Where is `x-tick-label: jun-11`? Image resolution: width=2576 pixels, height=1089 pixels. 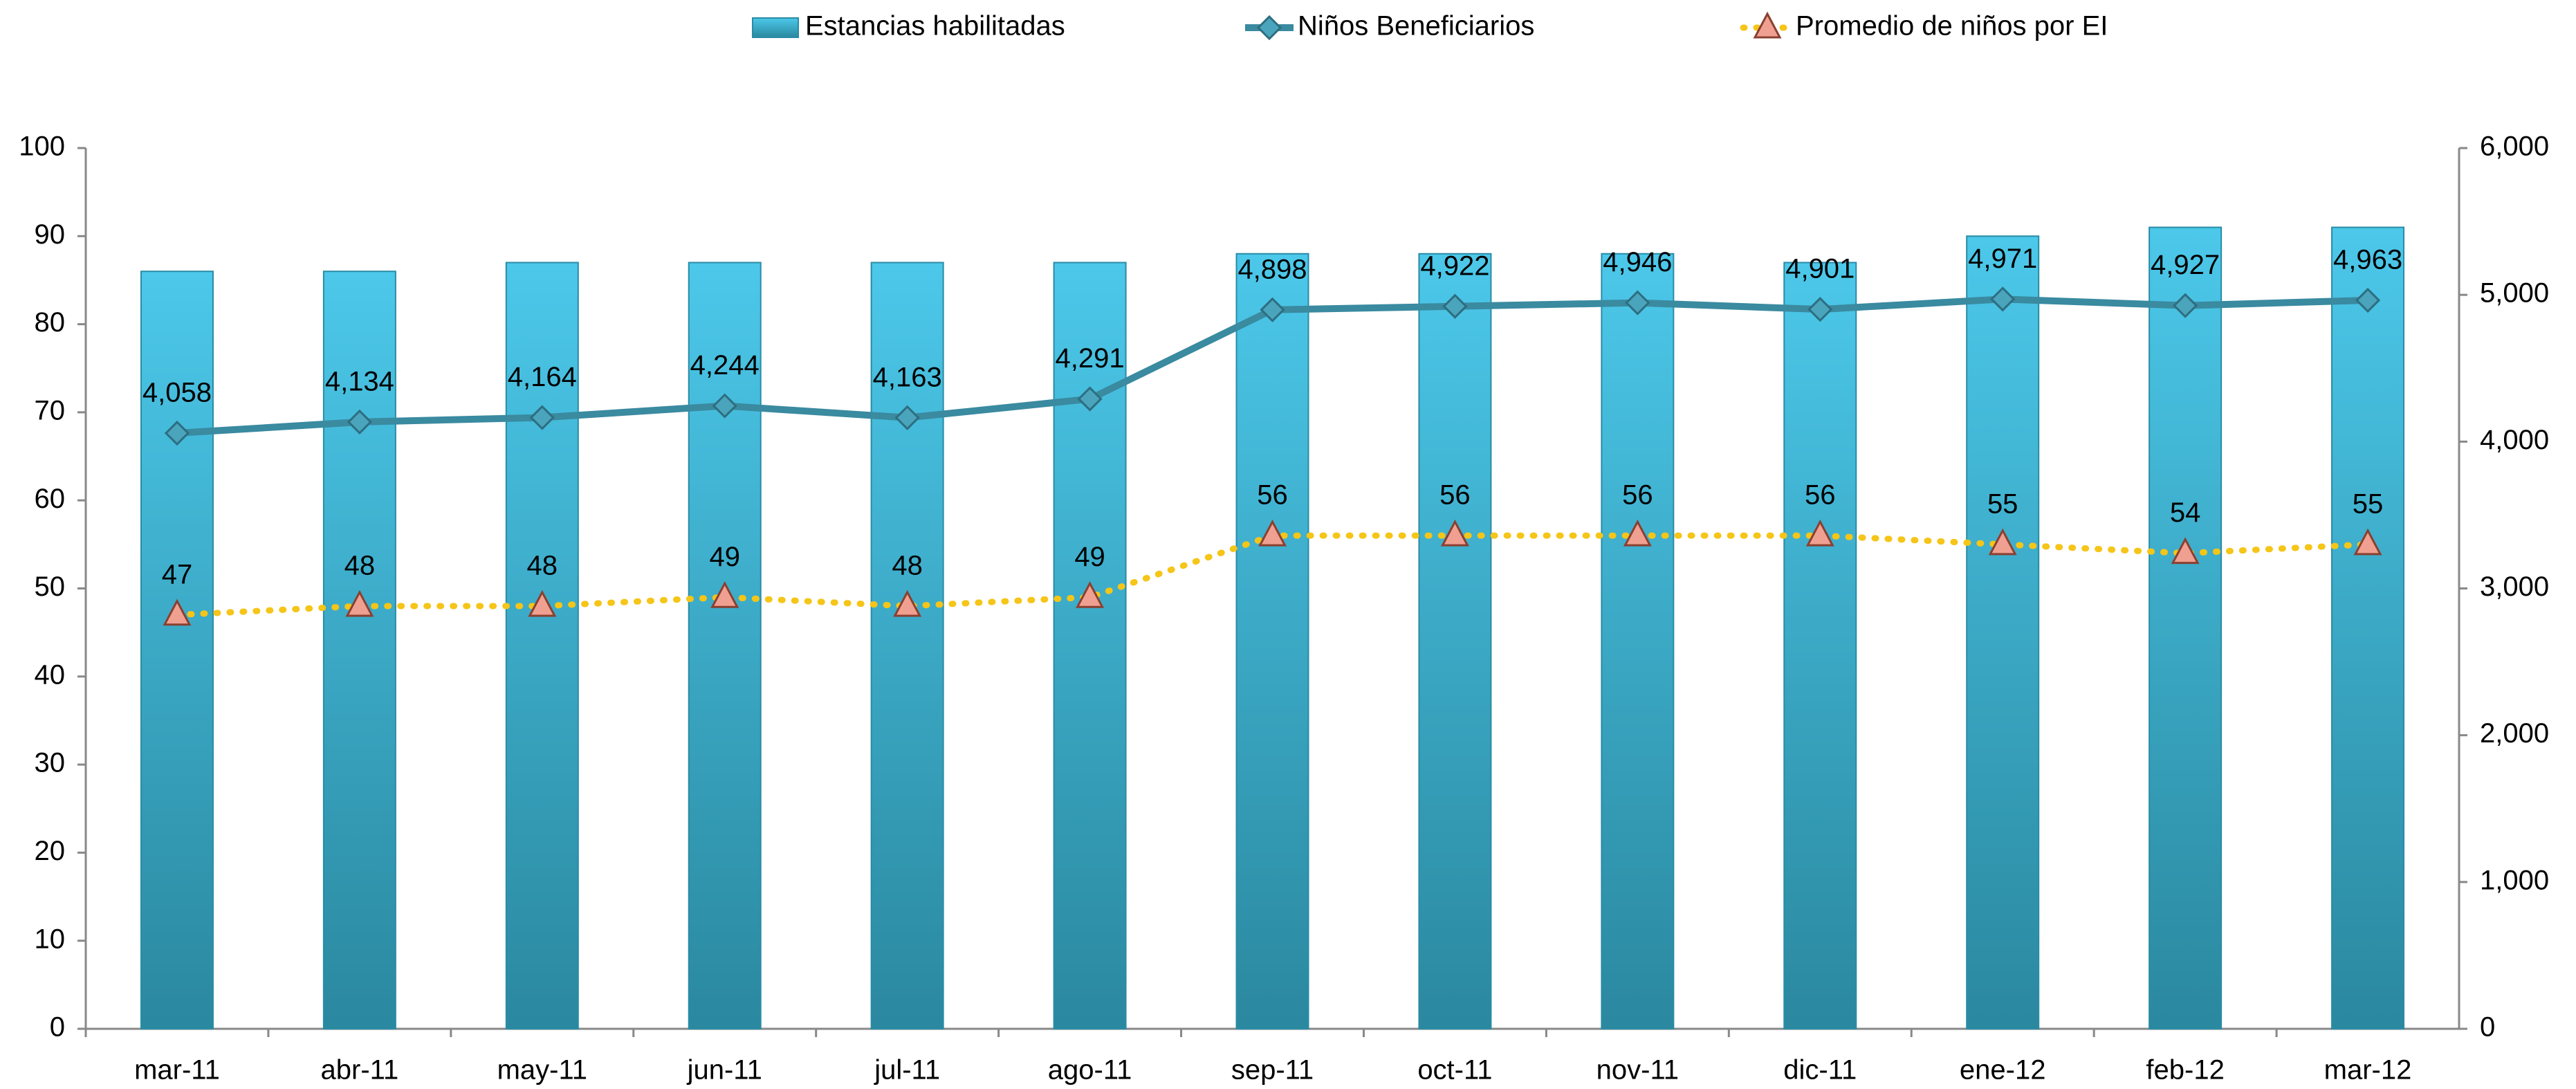 x-tick-label: jun-11 is located at coordinates (724, 1070).